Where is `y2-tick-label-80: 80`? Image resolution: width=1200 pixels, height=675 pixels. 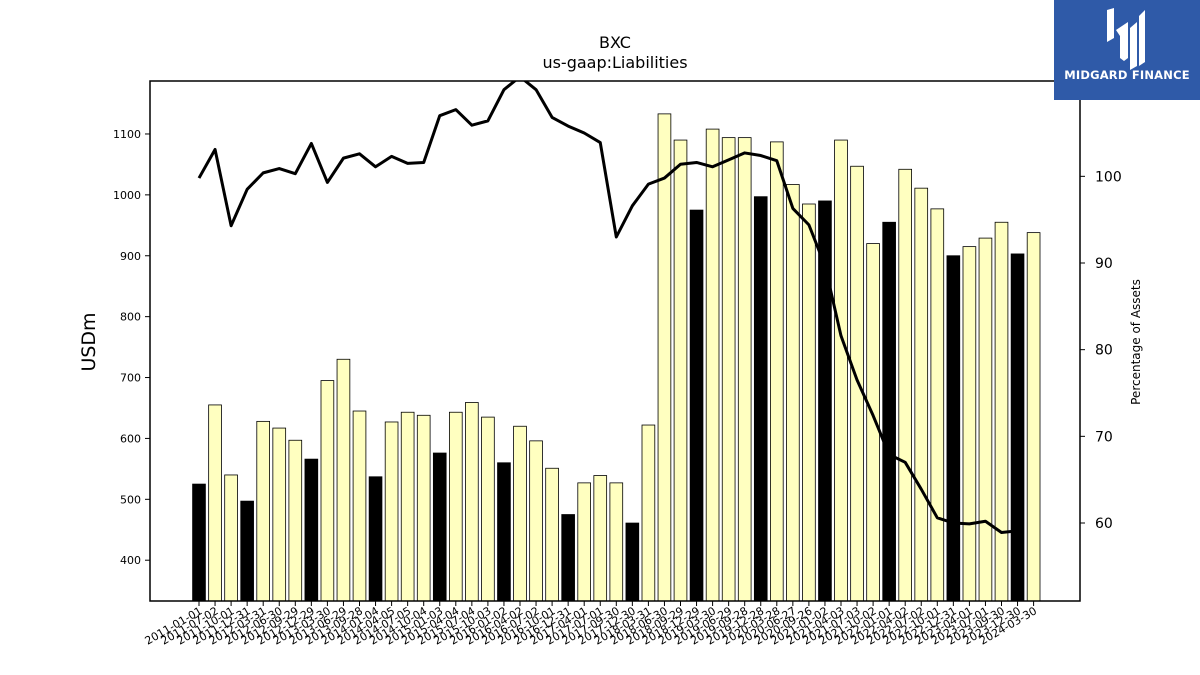
y2-tick-label-80: 80 is located at coordinates (1104, 351).